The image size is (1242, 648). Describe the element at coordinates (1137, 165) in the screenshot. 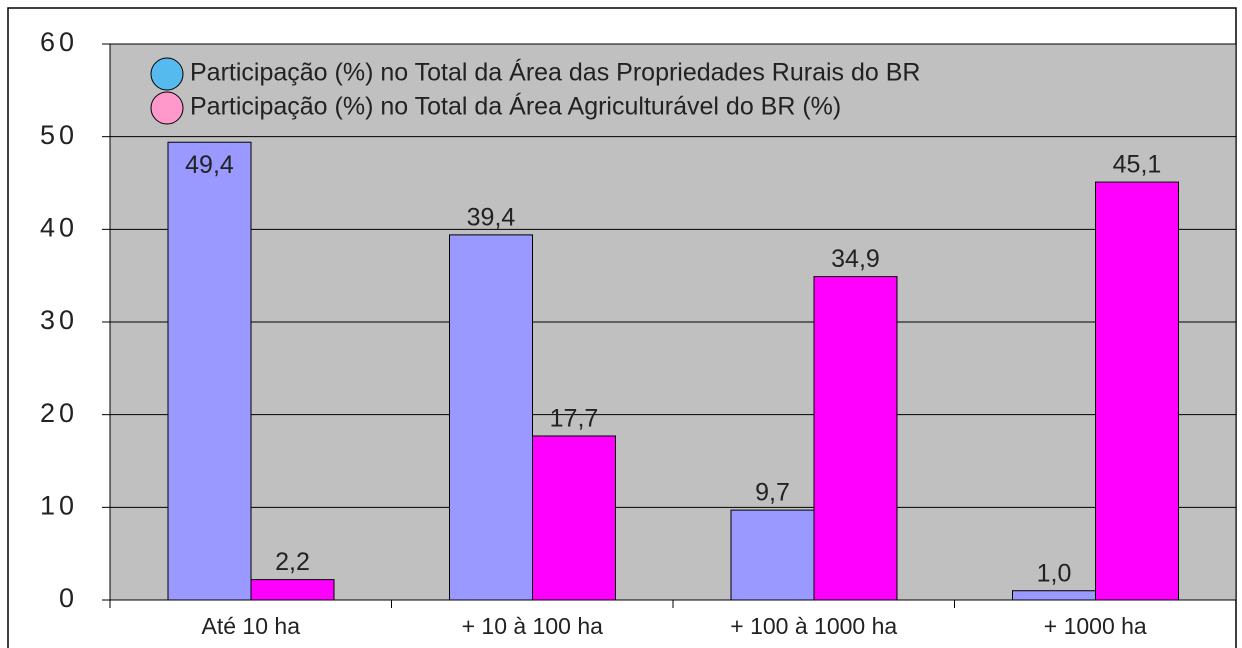

I see `data-label: 45,1` at that location.